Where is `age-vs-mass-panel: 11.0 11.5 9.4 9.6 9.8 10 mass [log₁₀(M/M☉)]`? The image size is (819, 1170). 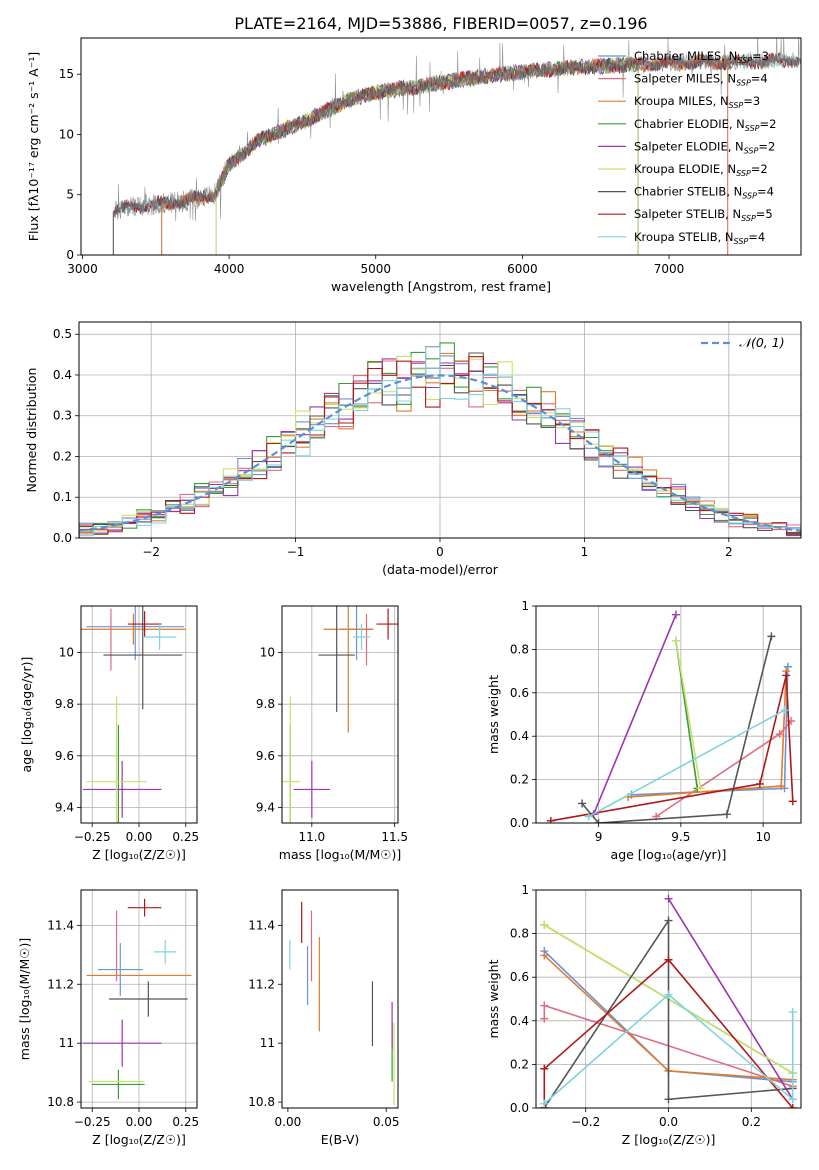 age-vs-mass-panel: 11.0 11.5 9.4 9.6 9.8 10 mass [log₁₀(M/M☉)] is located at coordinates (332, 733).